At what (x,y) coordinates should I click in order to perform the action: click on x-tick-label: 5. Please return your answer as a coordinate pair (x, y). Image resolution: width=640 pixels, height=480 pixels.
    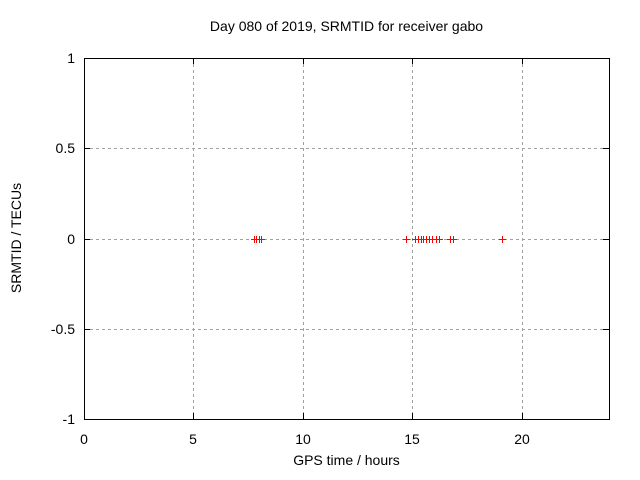
    Looking at the image, I should click on (193, 439).